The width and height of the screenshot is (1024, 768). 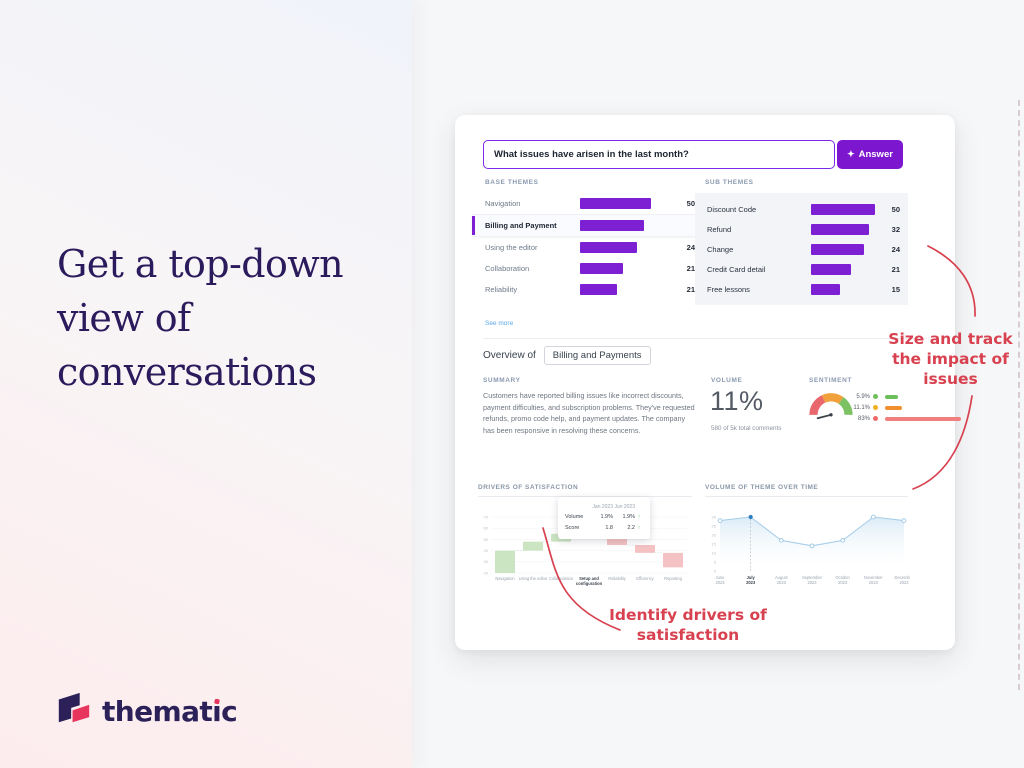 I want to click on overview-row: Overview of Billing and Payments, so click(x=567, y=355).